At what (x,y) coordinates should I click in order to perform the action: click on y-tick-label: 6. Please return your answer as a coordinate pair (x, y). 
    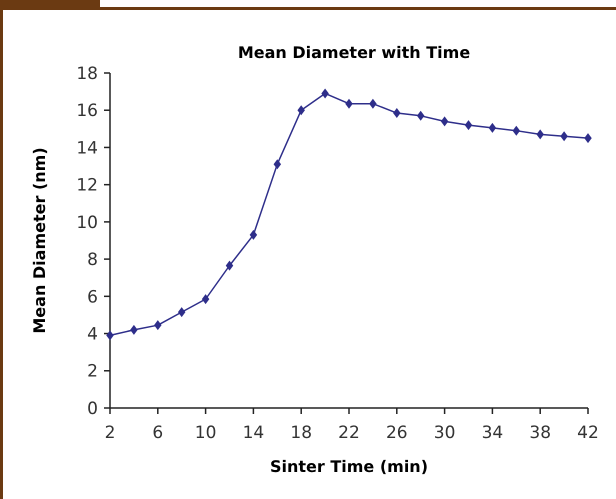
    Looking at the image, I should click on (92, 297).